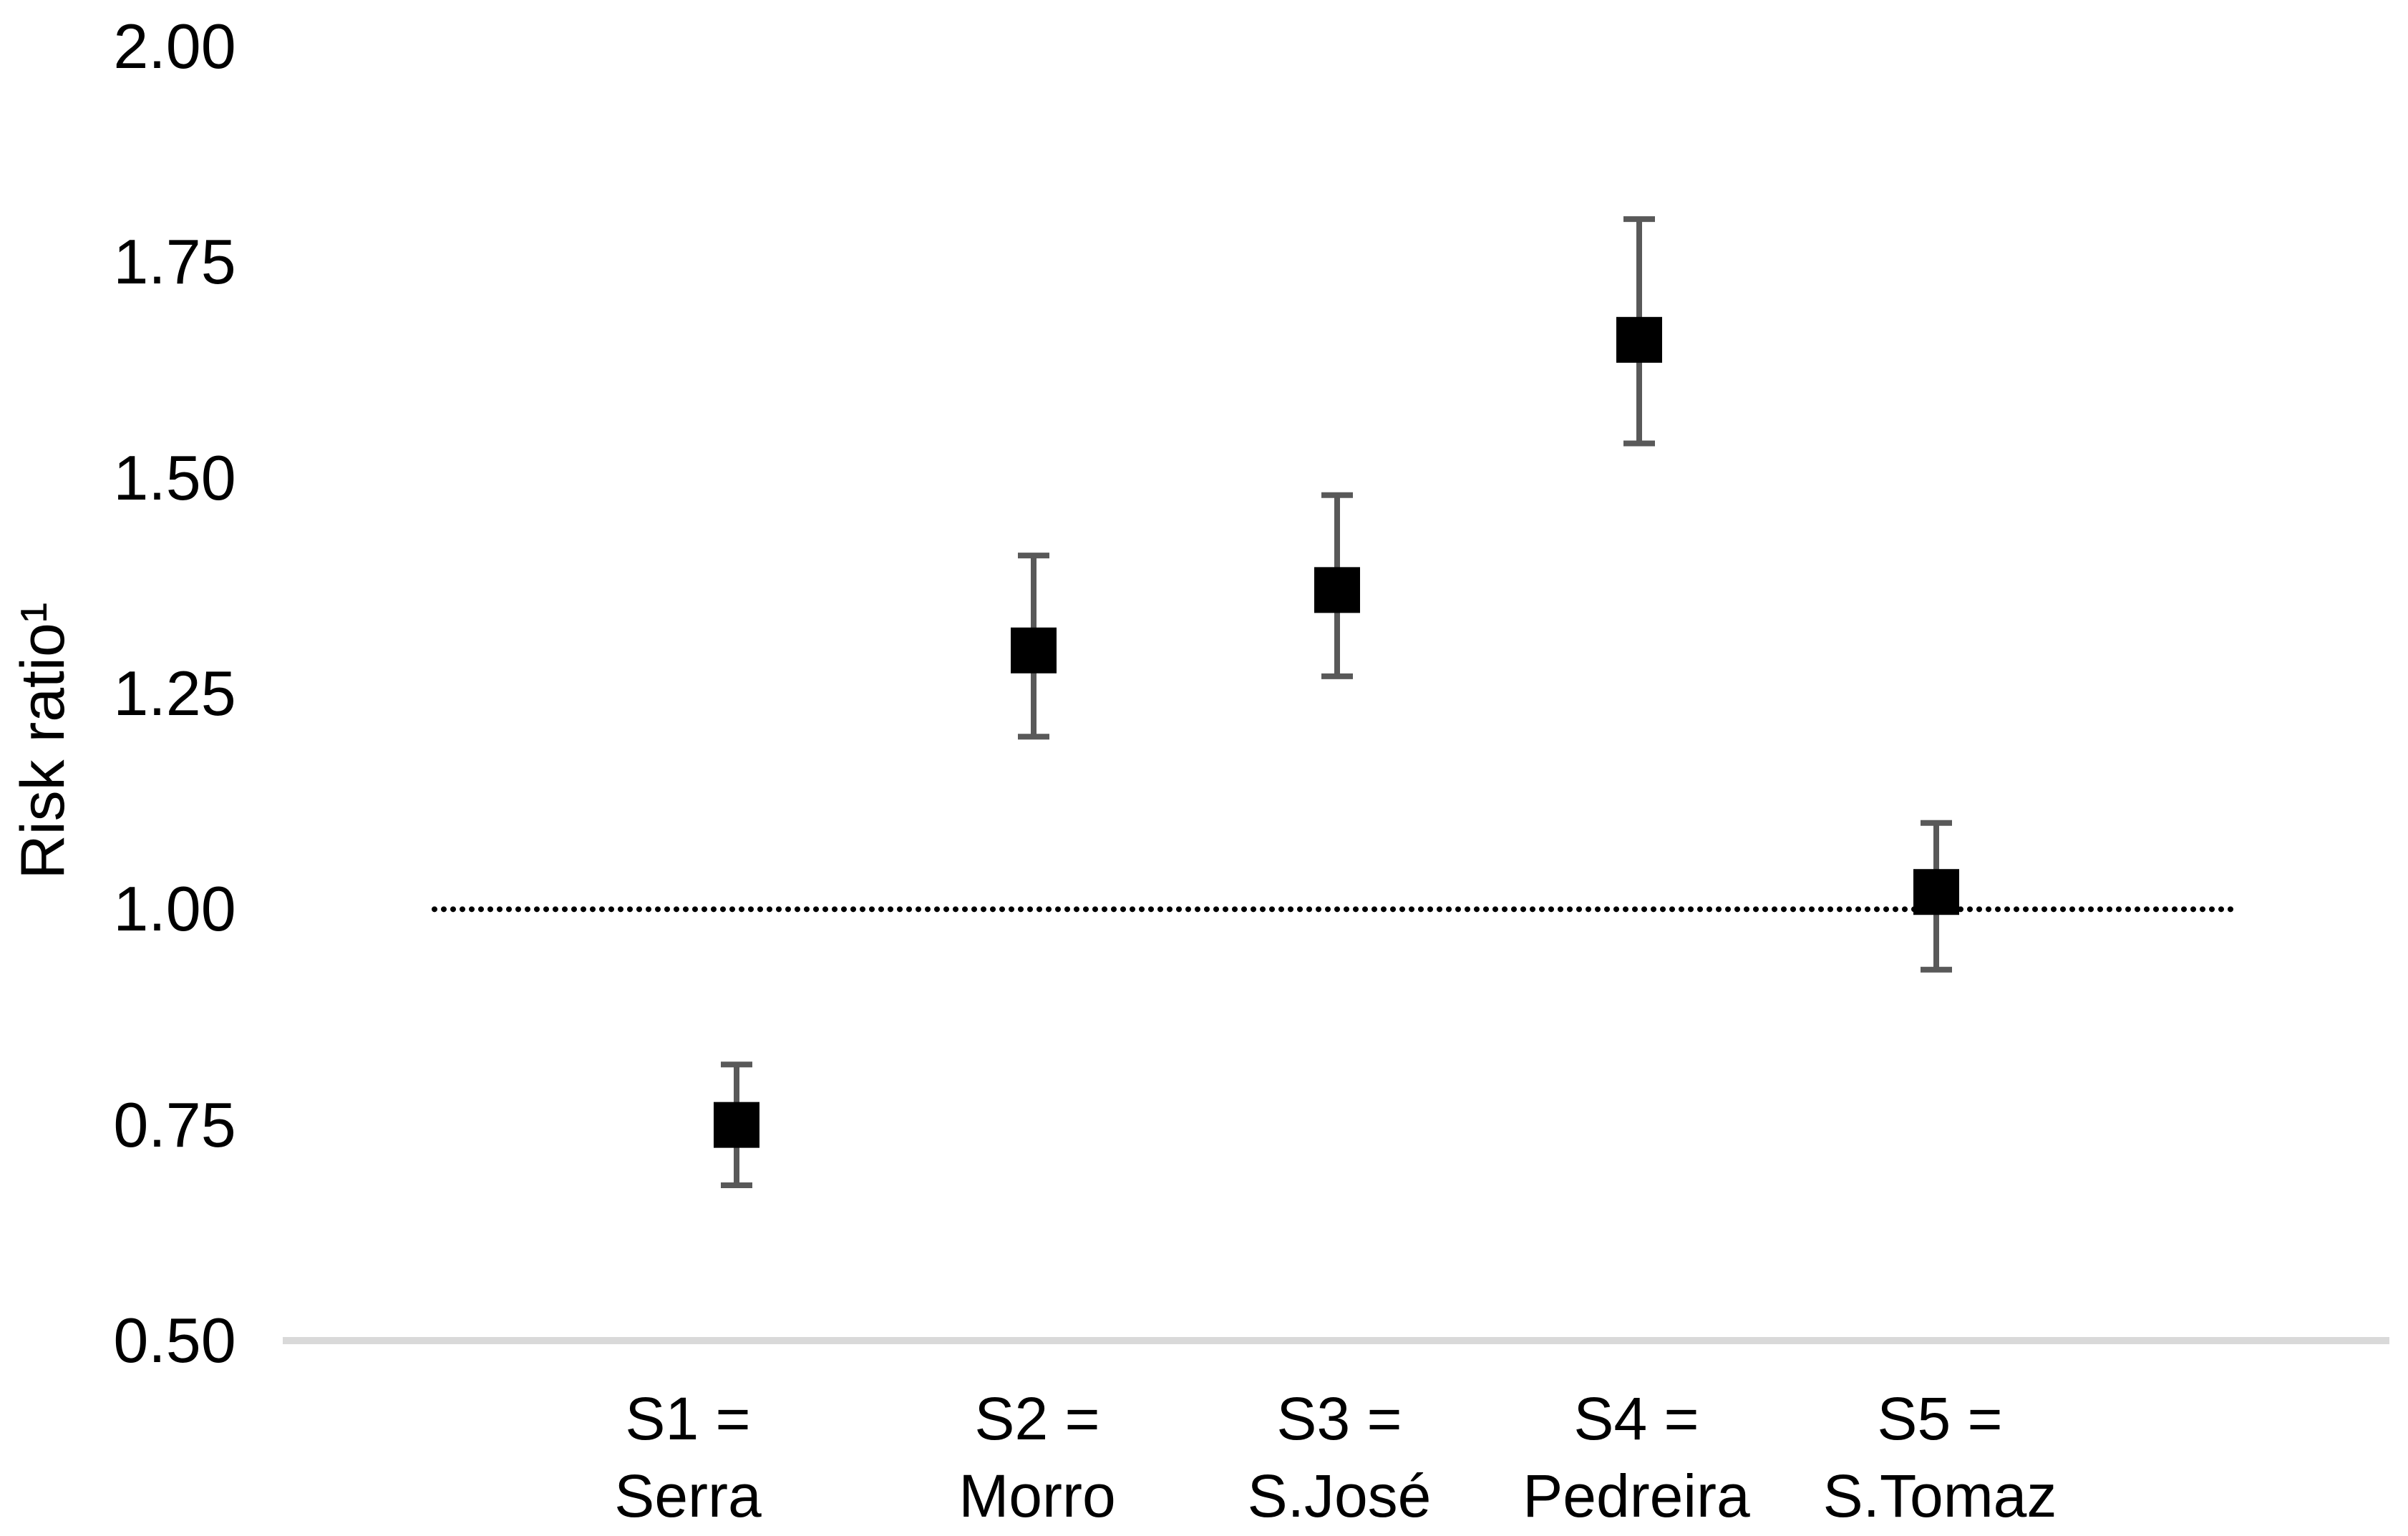 This screenshot has width=2408, height=1536. I want to click on data-point-s2, so click(1034, 646).